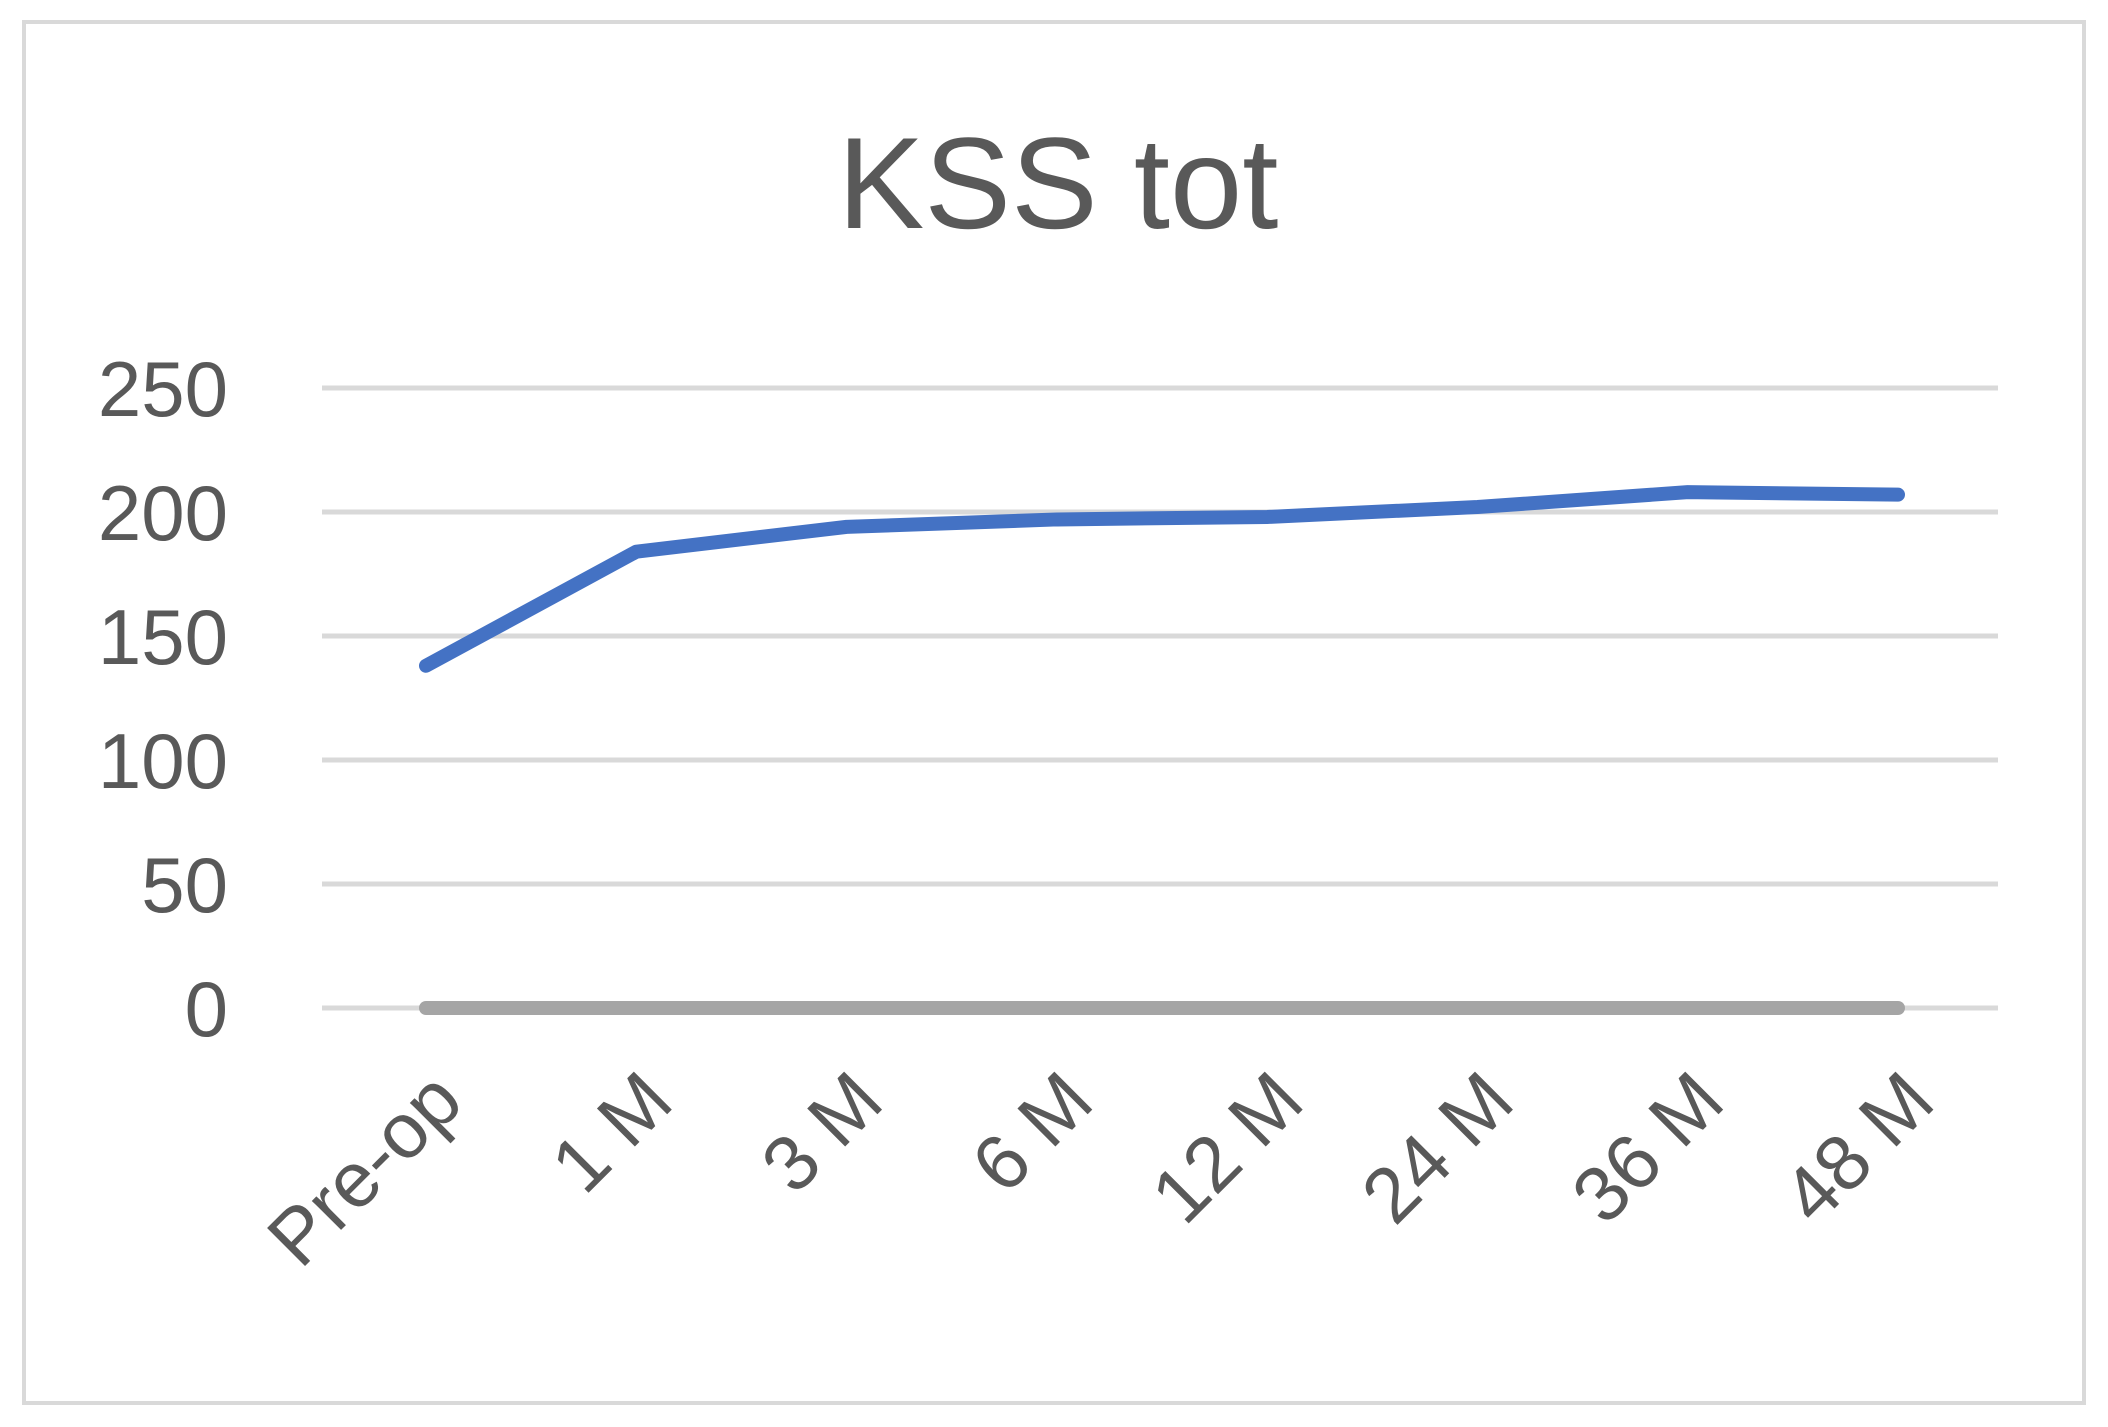 The width and height of the screenshot is (2108, 1427). What do you see at coordinates (364, 1169) in the screenshot?
I see `x-tick-label: Pre-op` at bounding box center [364, 1169].